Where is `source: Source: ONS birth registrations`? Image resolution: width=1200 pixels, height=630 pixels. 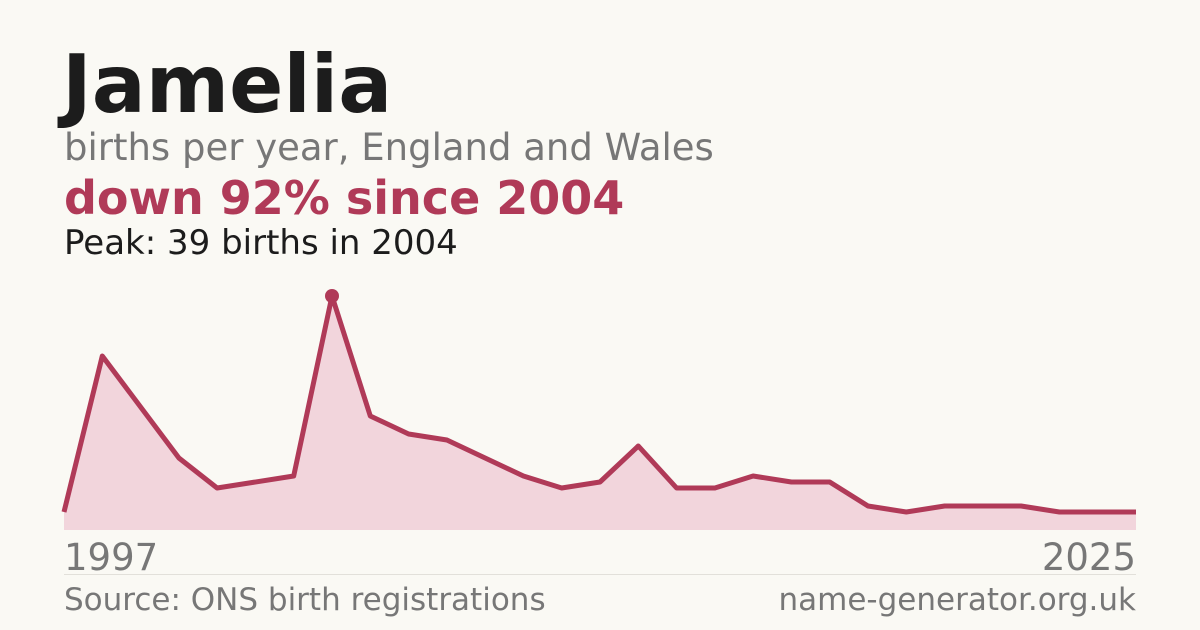
source: Source: ONS birth registrations is located at coordinates (305, 600).